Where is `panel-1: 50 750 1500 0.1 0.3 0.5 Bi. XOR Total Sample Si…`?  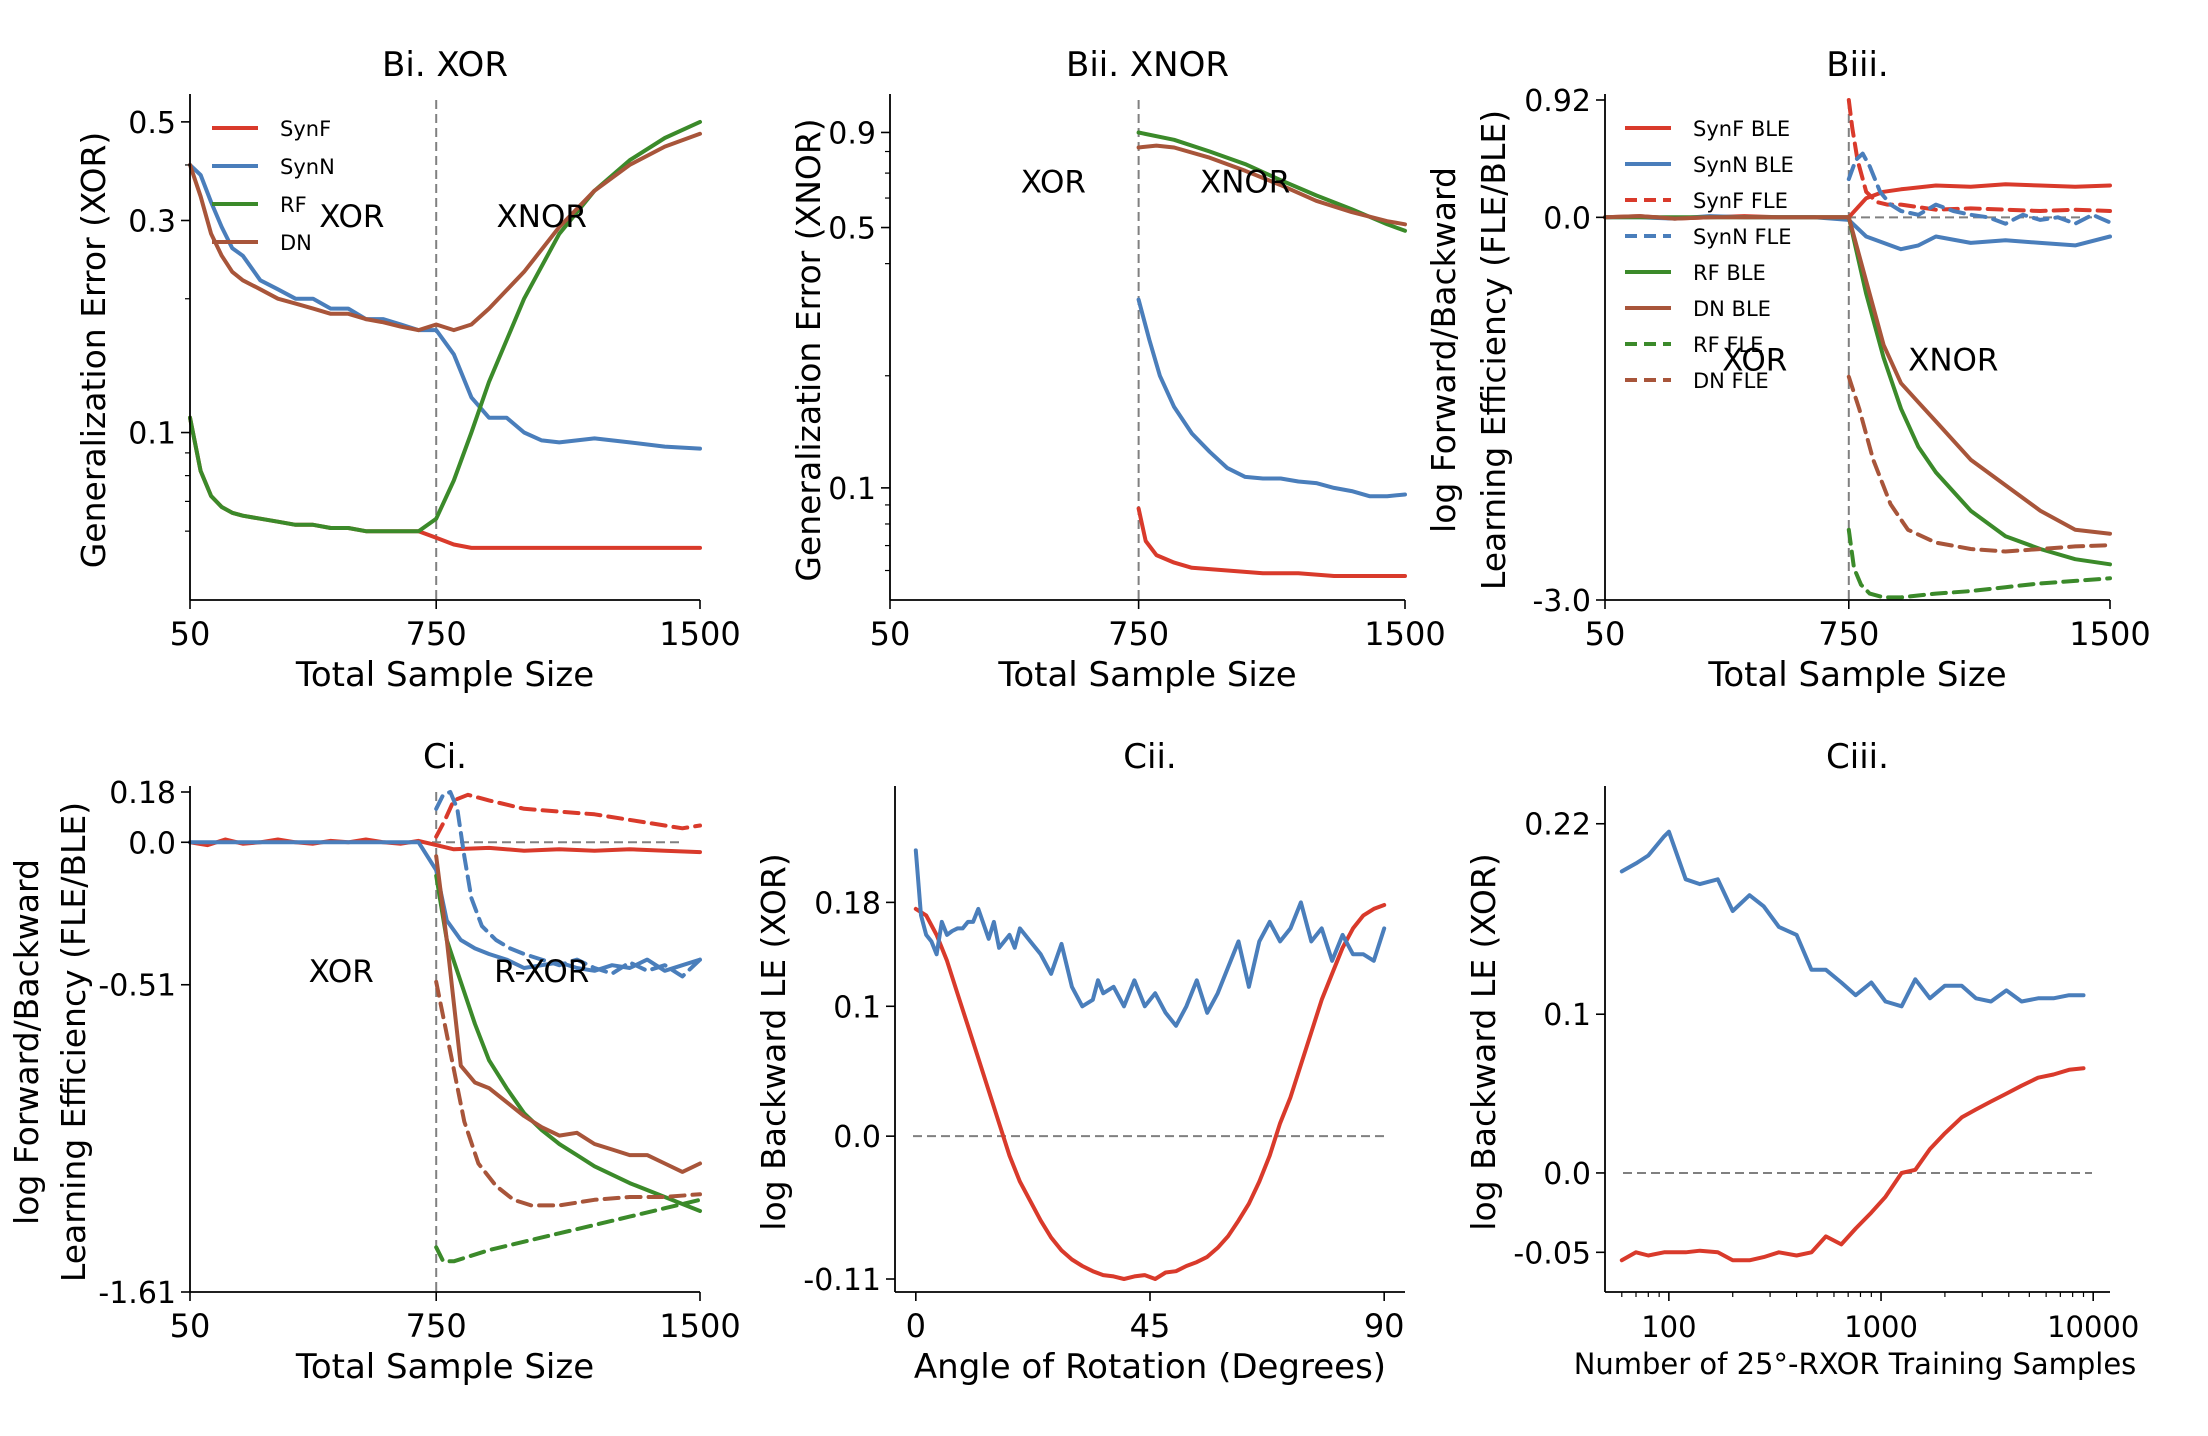 panel-1: 50 750 1500 0.1 0.3 0.5 Bi. XOR Total Sample Si… is located at coordinates (407, 370).